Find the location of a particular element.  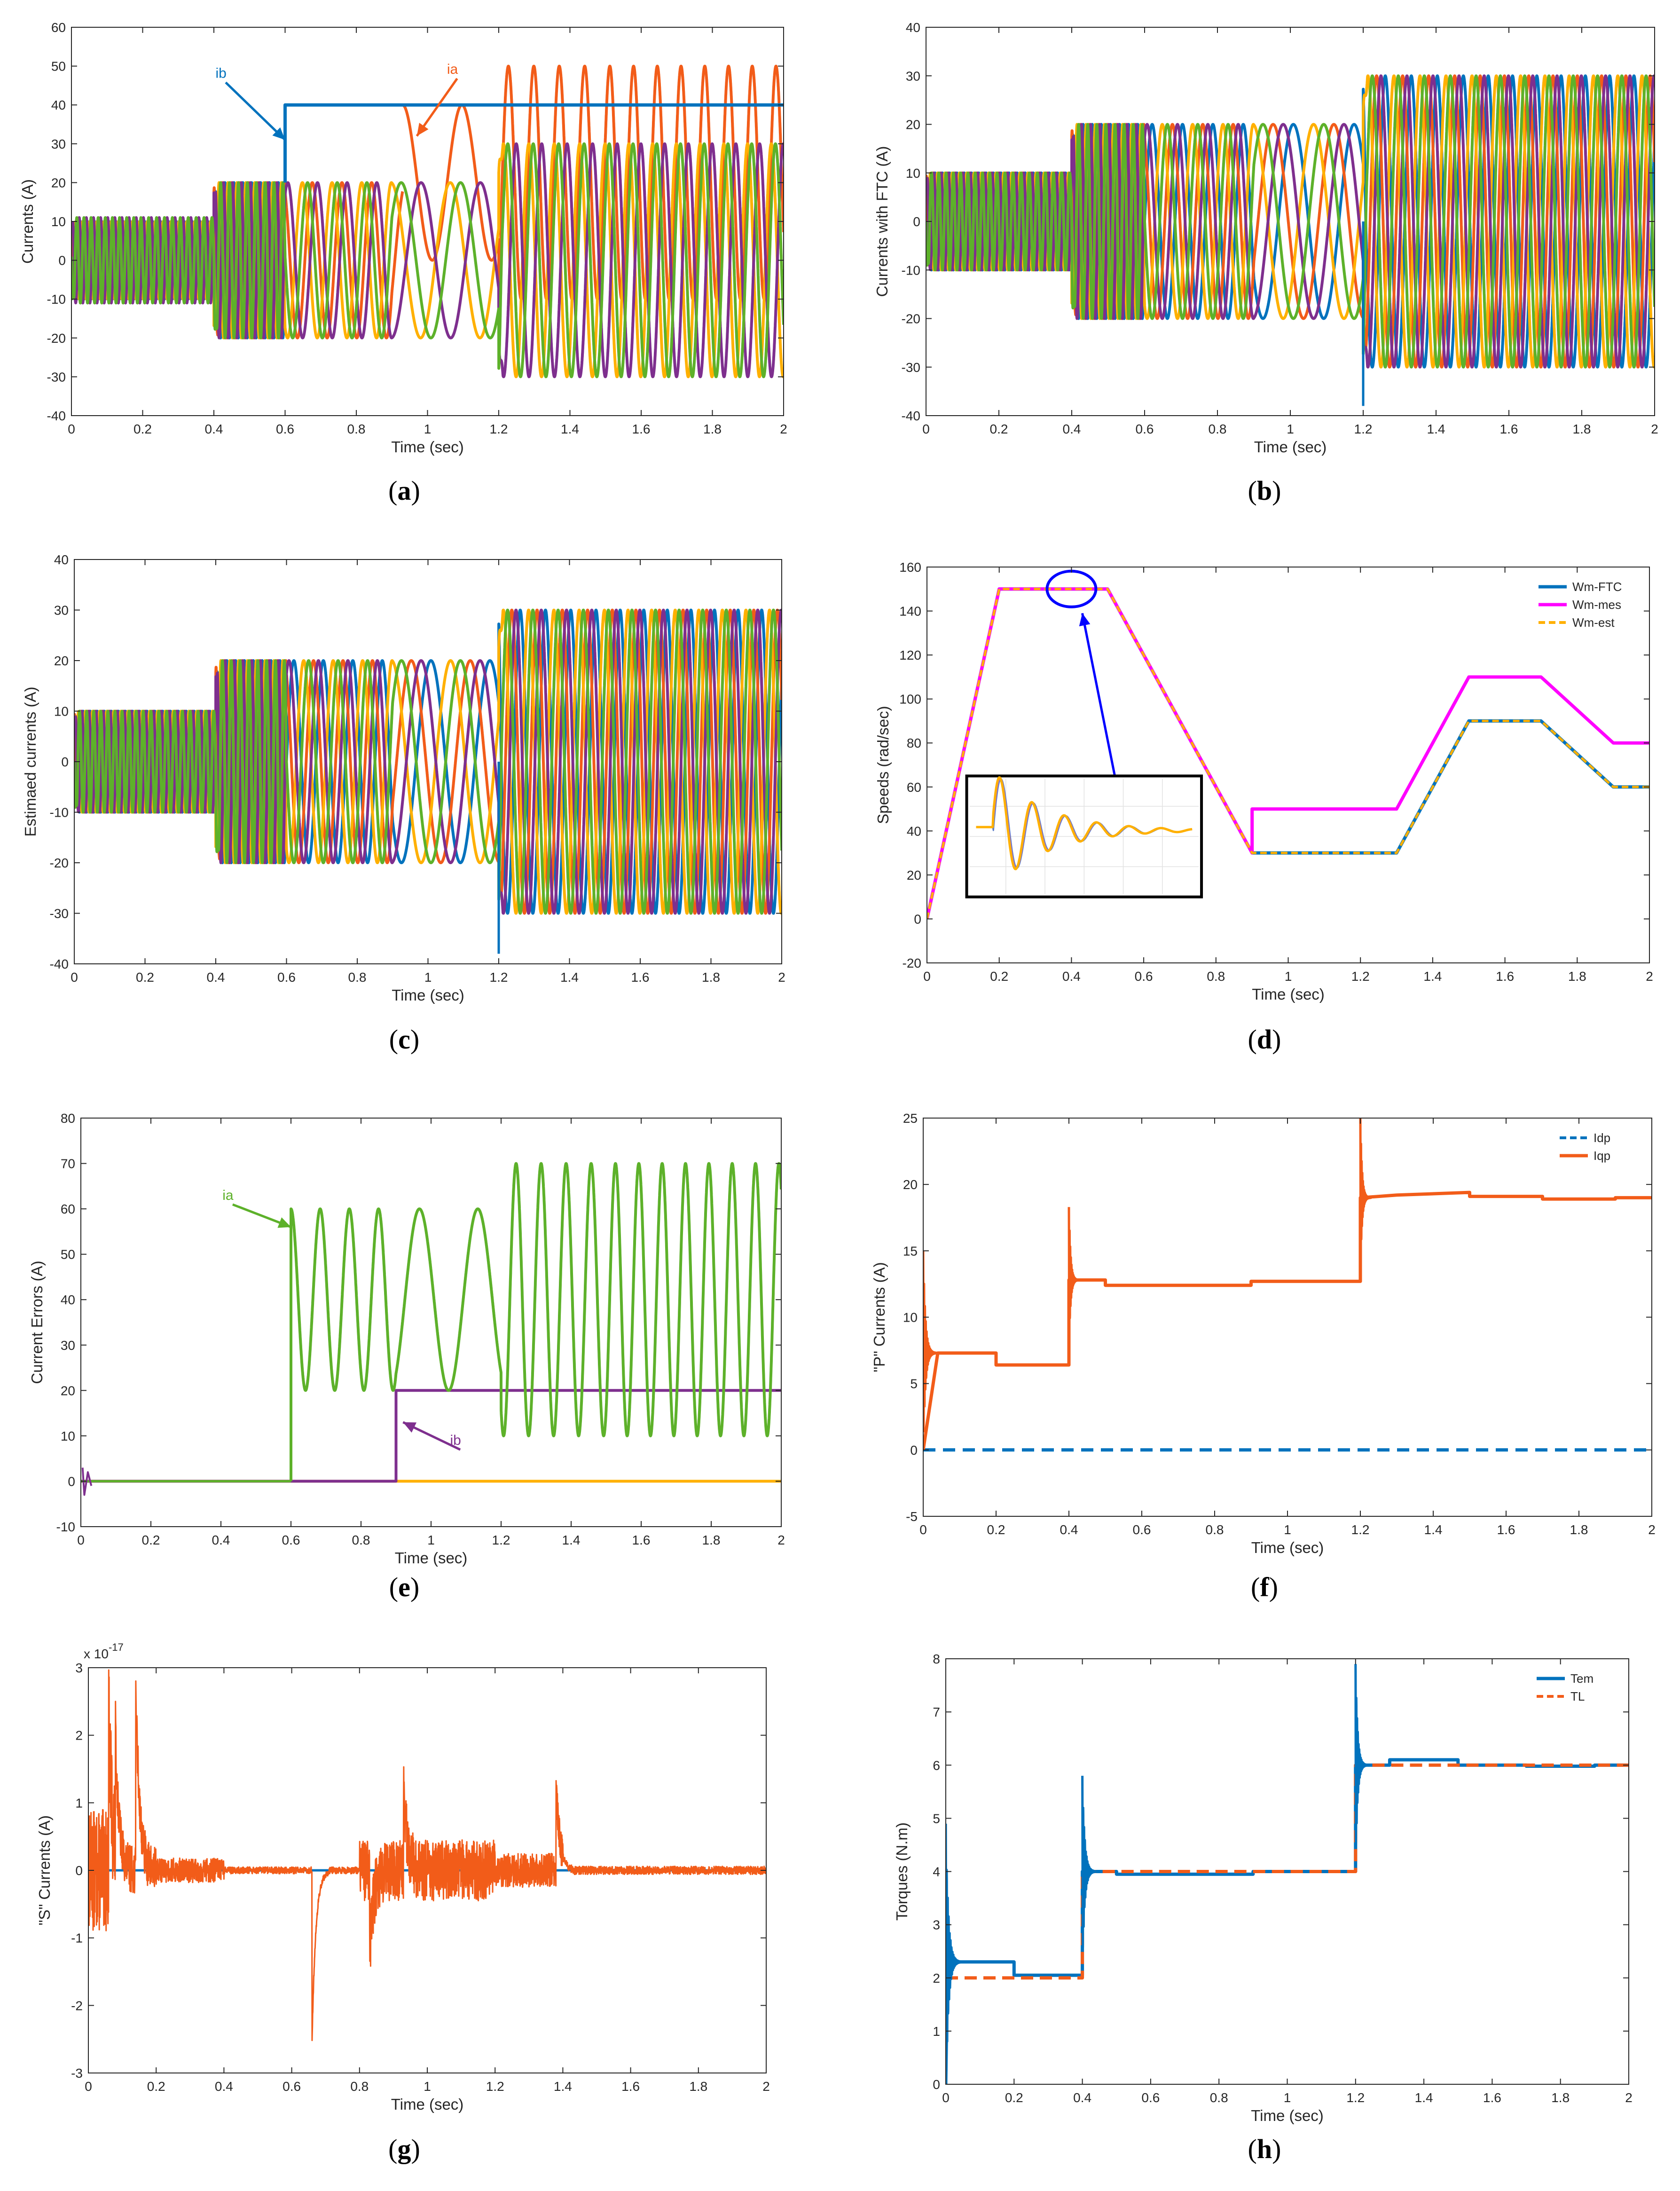

y-tick-label: 4 is located at coordinates (937, 1872).